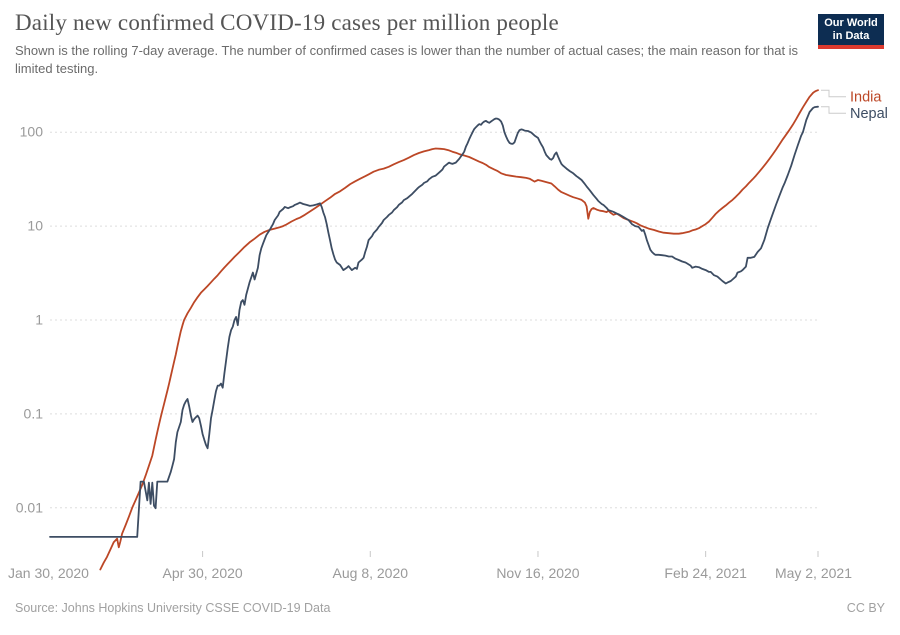 The height and width of the screenshot is (635, 900). I want to click on legend-label-nepal: Nepal, so click(869, 114).